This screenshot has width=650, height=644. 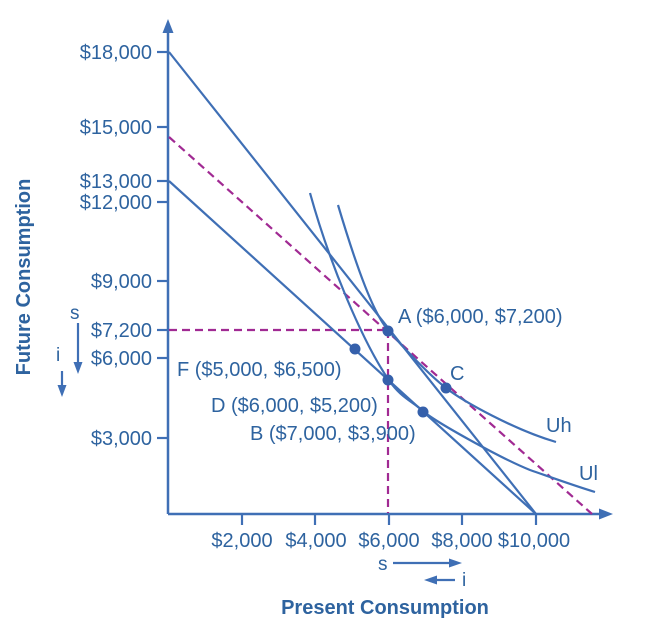 What do you see at coordinates (423, 412) in the screenshot?
I see `point-b-dot` at bounding box center [423, 412].